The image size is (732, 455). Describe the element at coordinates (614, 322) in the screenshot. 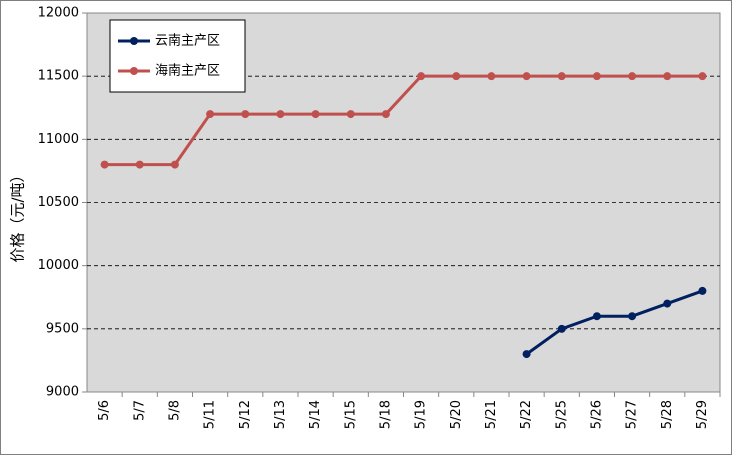

I see `series-line` at that location.